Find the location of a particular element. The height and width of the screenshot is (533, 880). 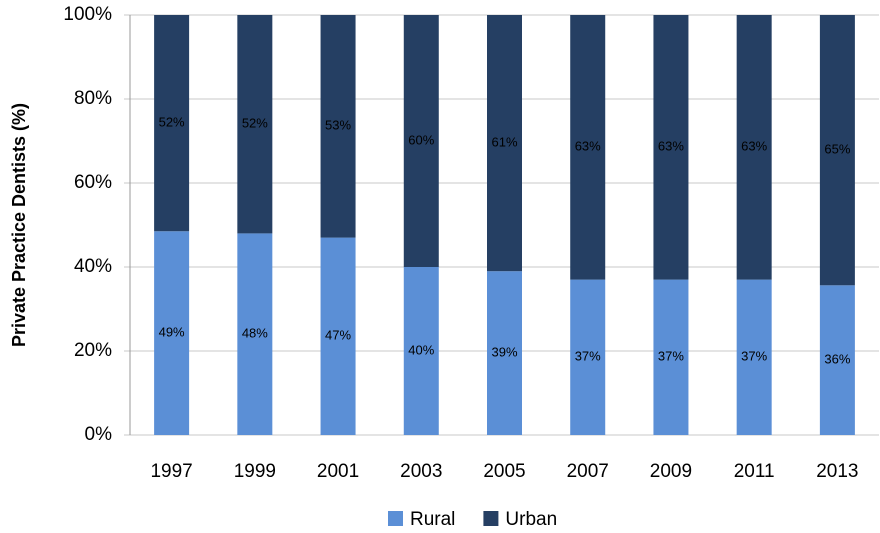

data-label: 61% is located at coordinates (504, 142).